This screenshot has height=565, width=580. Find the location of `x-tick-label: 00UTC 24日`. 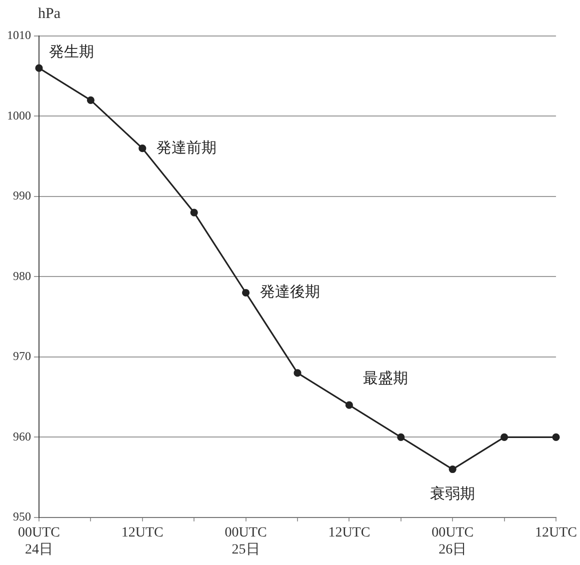

x-tick-label: 00UTC 24日 is located at coordinates (39, 541).